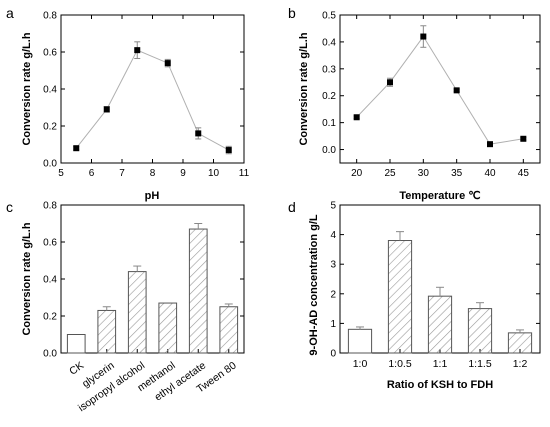  Describe the element at coordinates (424, 173) in the screenshot. I see `panel-b-x-tick-label: 30` at that location.